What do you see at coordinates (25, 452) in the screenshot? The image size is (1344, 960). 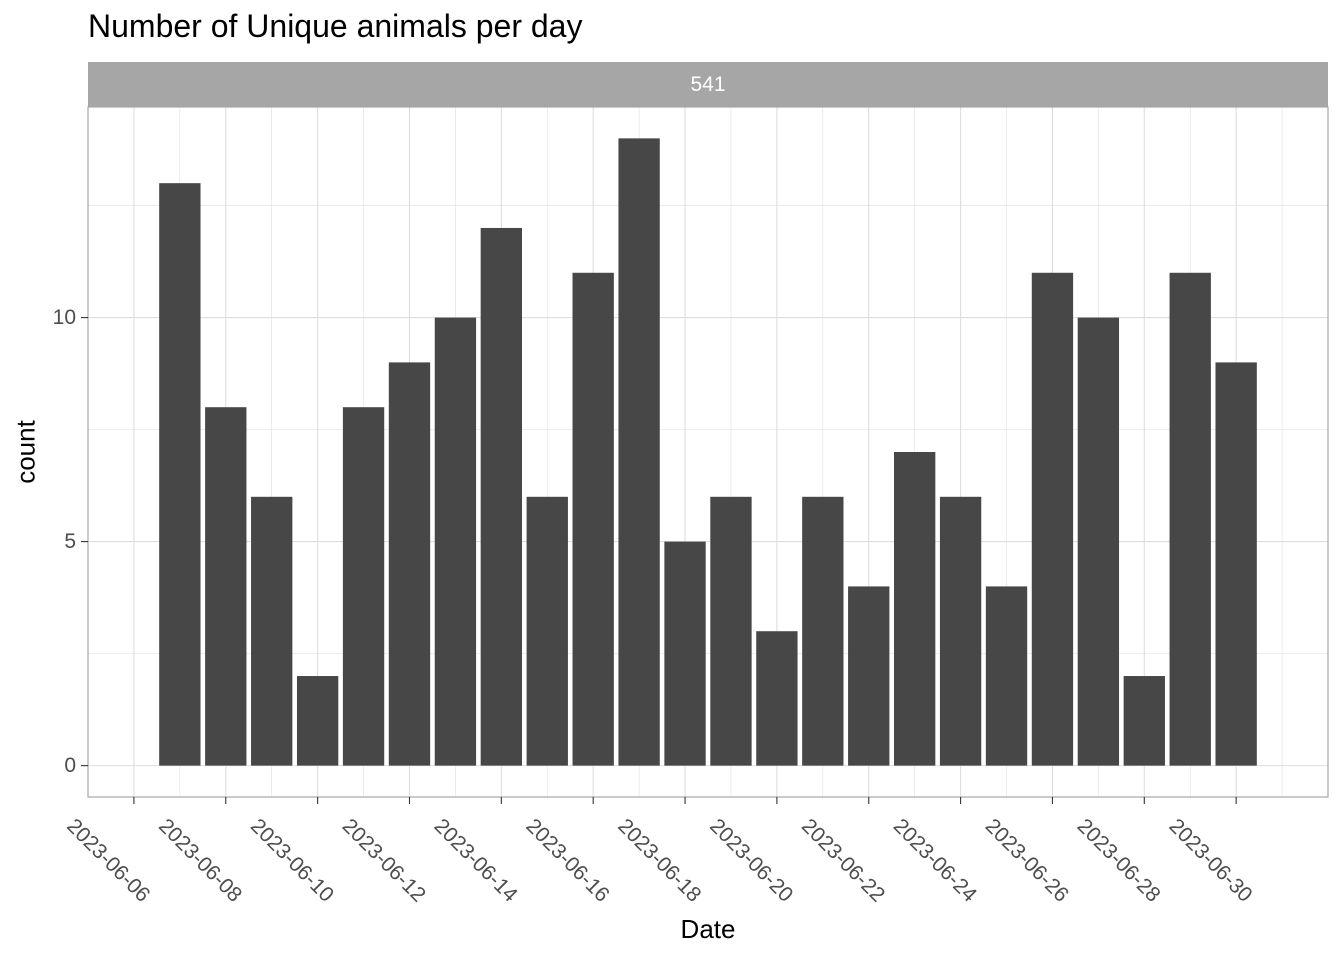 I see `y-axis-label: count` at bounding box center [25, 452].